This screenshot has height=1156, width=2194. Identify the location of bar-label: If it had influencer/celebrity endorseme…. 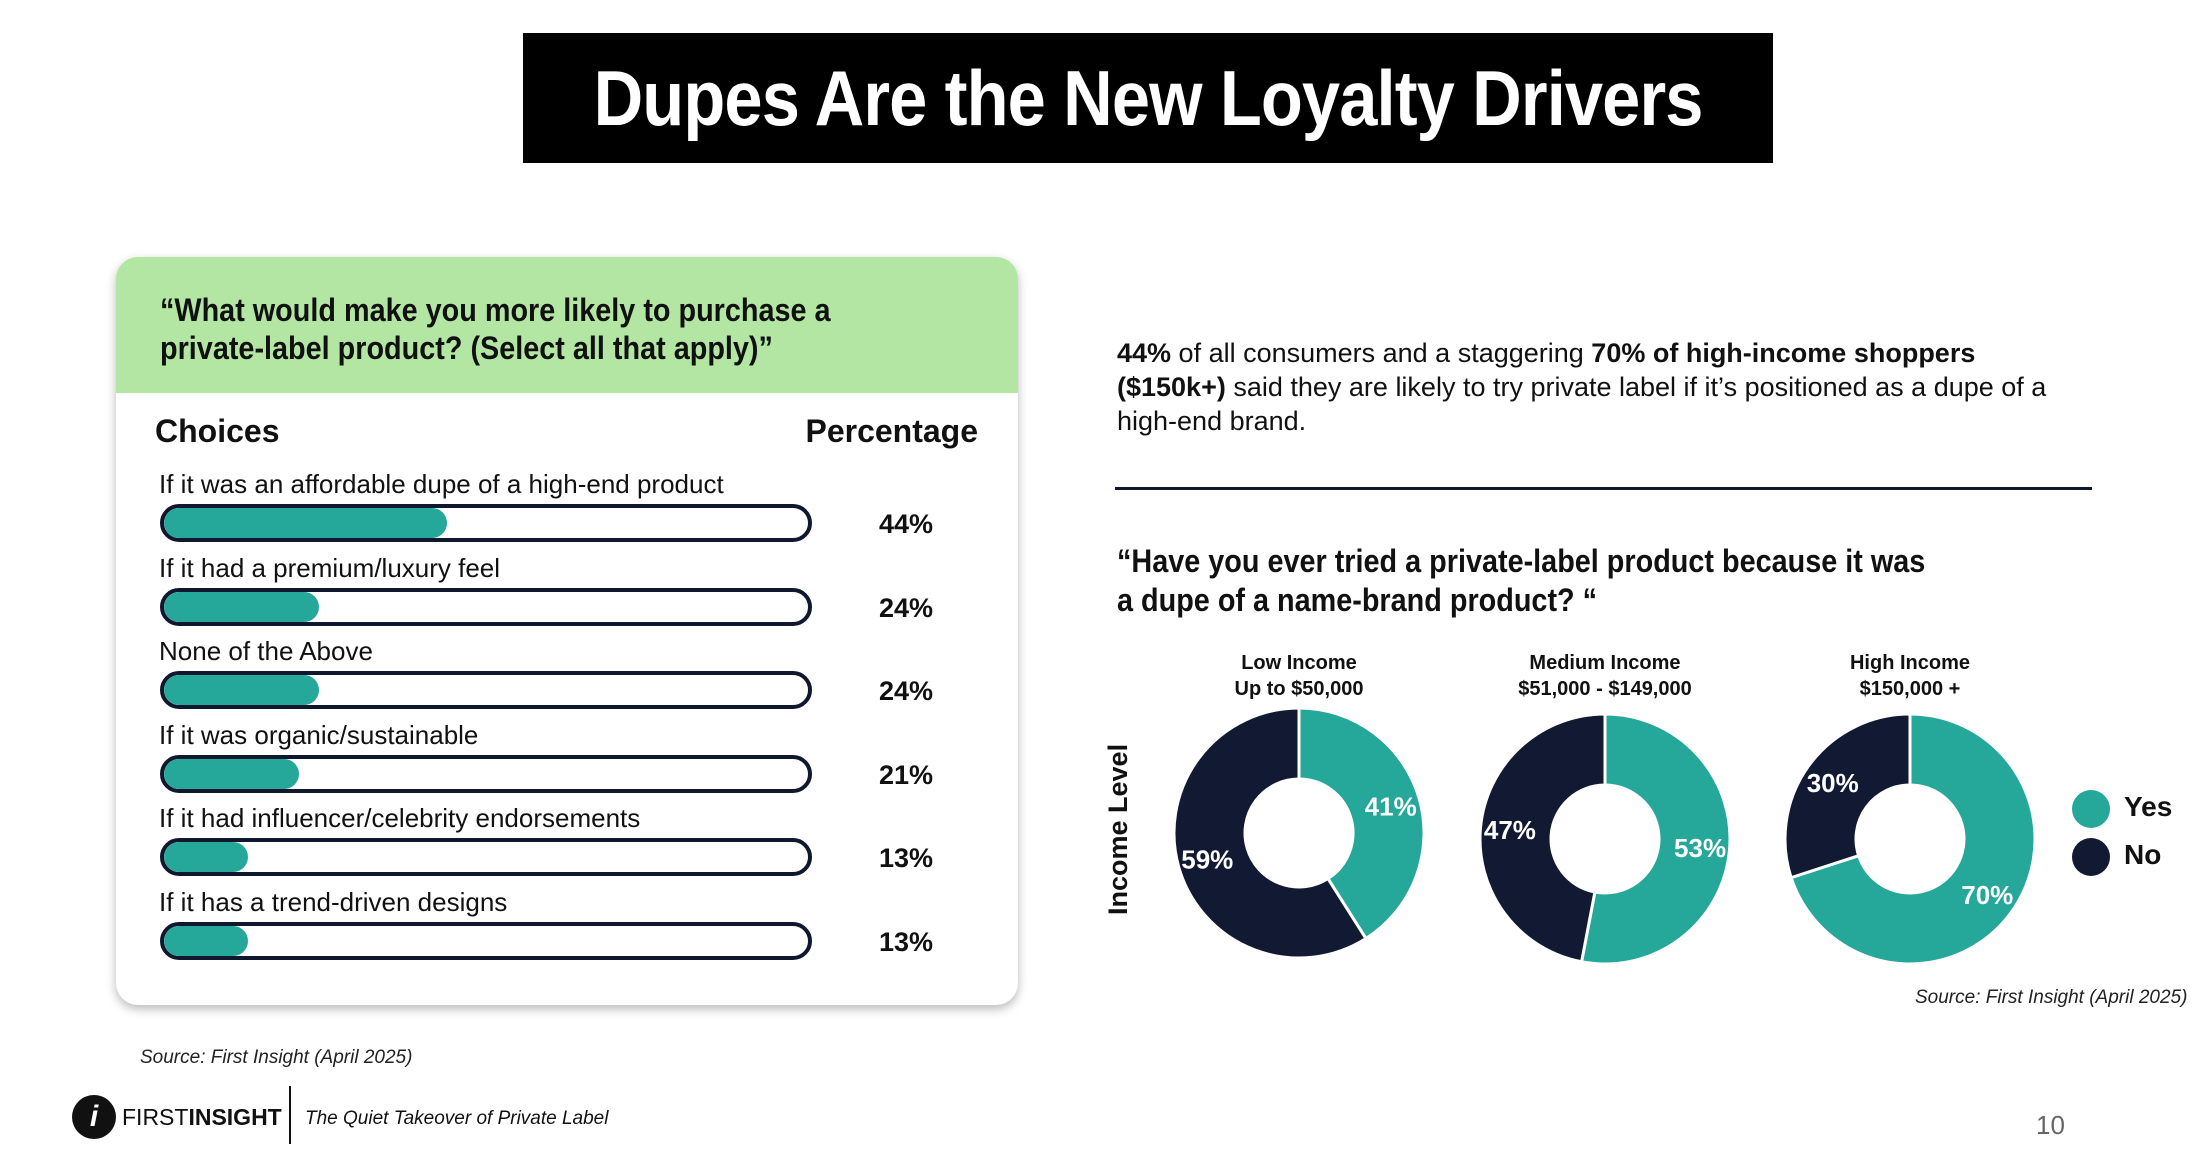
(400, 818).